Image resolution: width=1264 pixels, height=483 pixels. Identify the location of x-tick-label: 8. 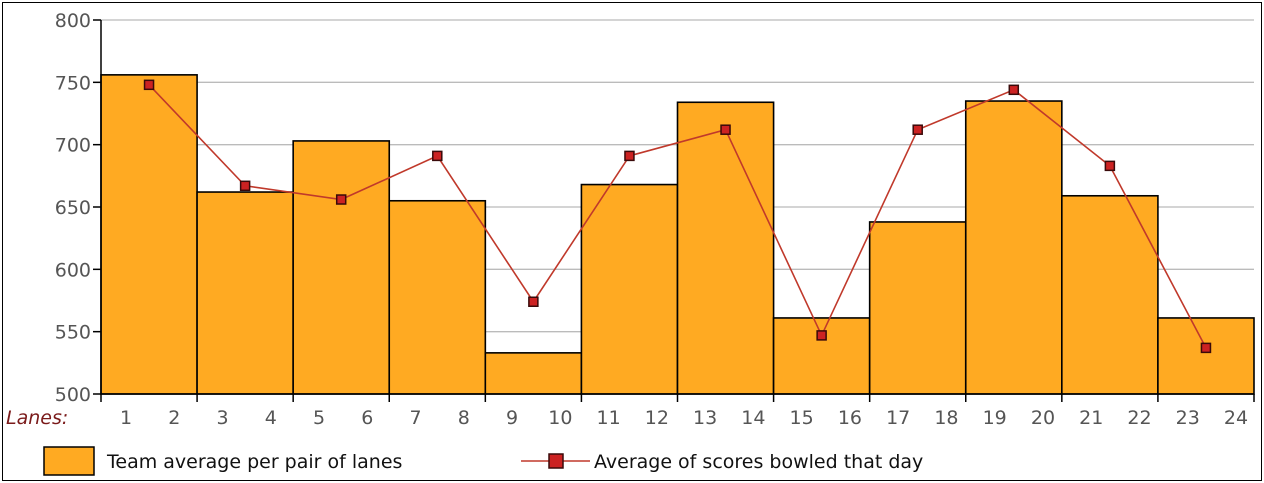
(464, 418).